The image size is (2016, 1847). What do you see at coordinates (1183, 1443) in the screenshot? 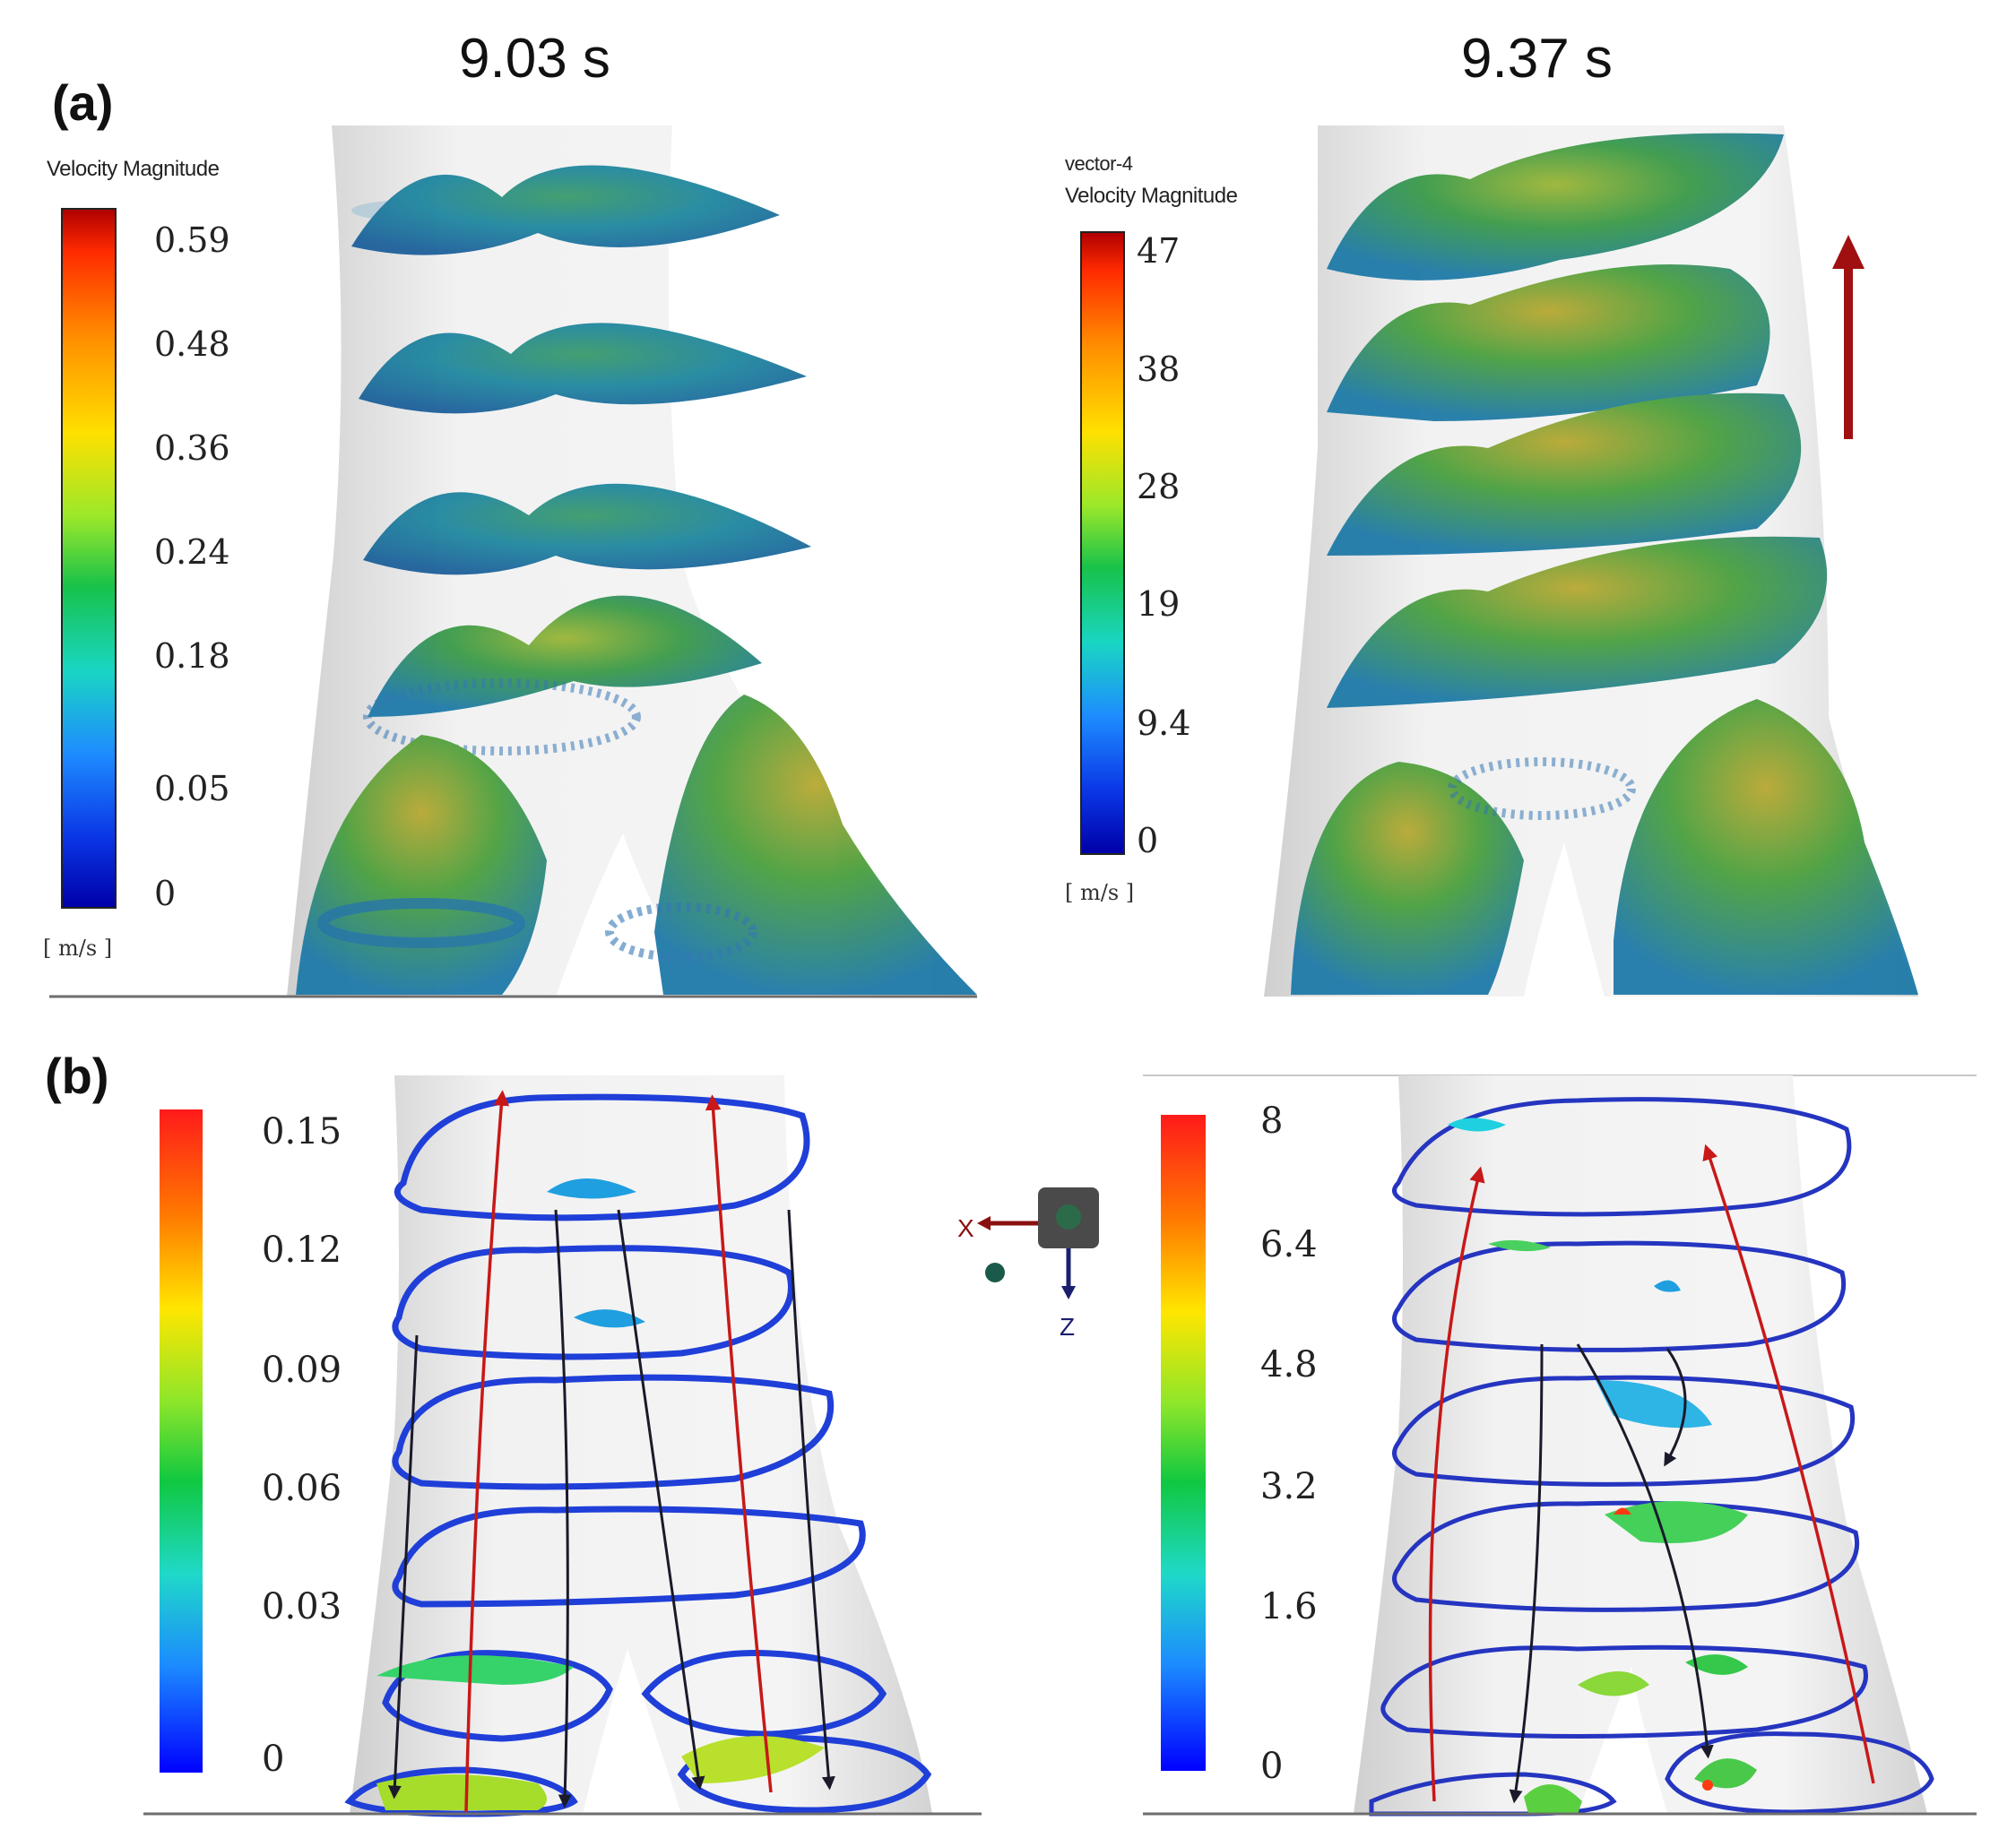
I see `colorbar-b-right` at bounding box center [1183, 1443].